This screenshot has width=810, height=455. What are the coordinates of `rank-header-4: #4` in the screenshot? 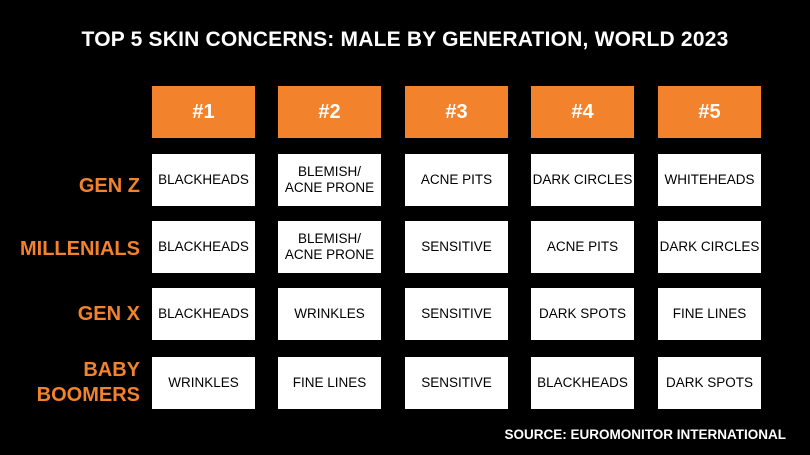 It's located at (582, 112).